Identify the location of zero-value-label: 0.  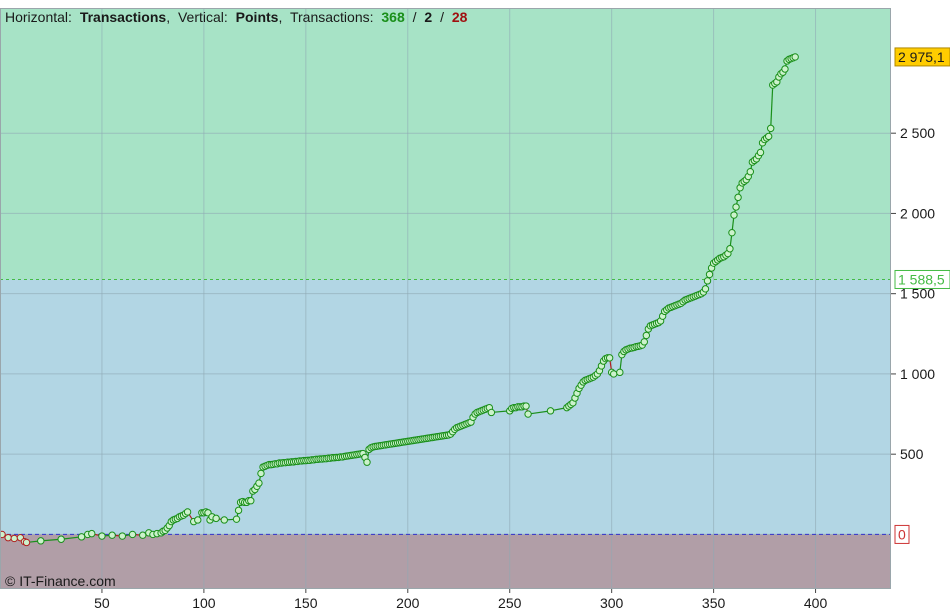
(902, 534).